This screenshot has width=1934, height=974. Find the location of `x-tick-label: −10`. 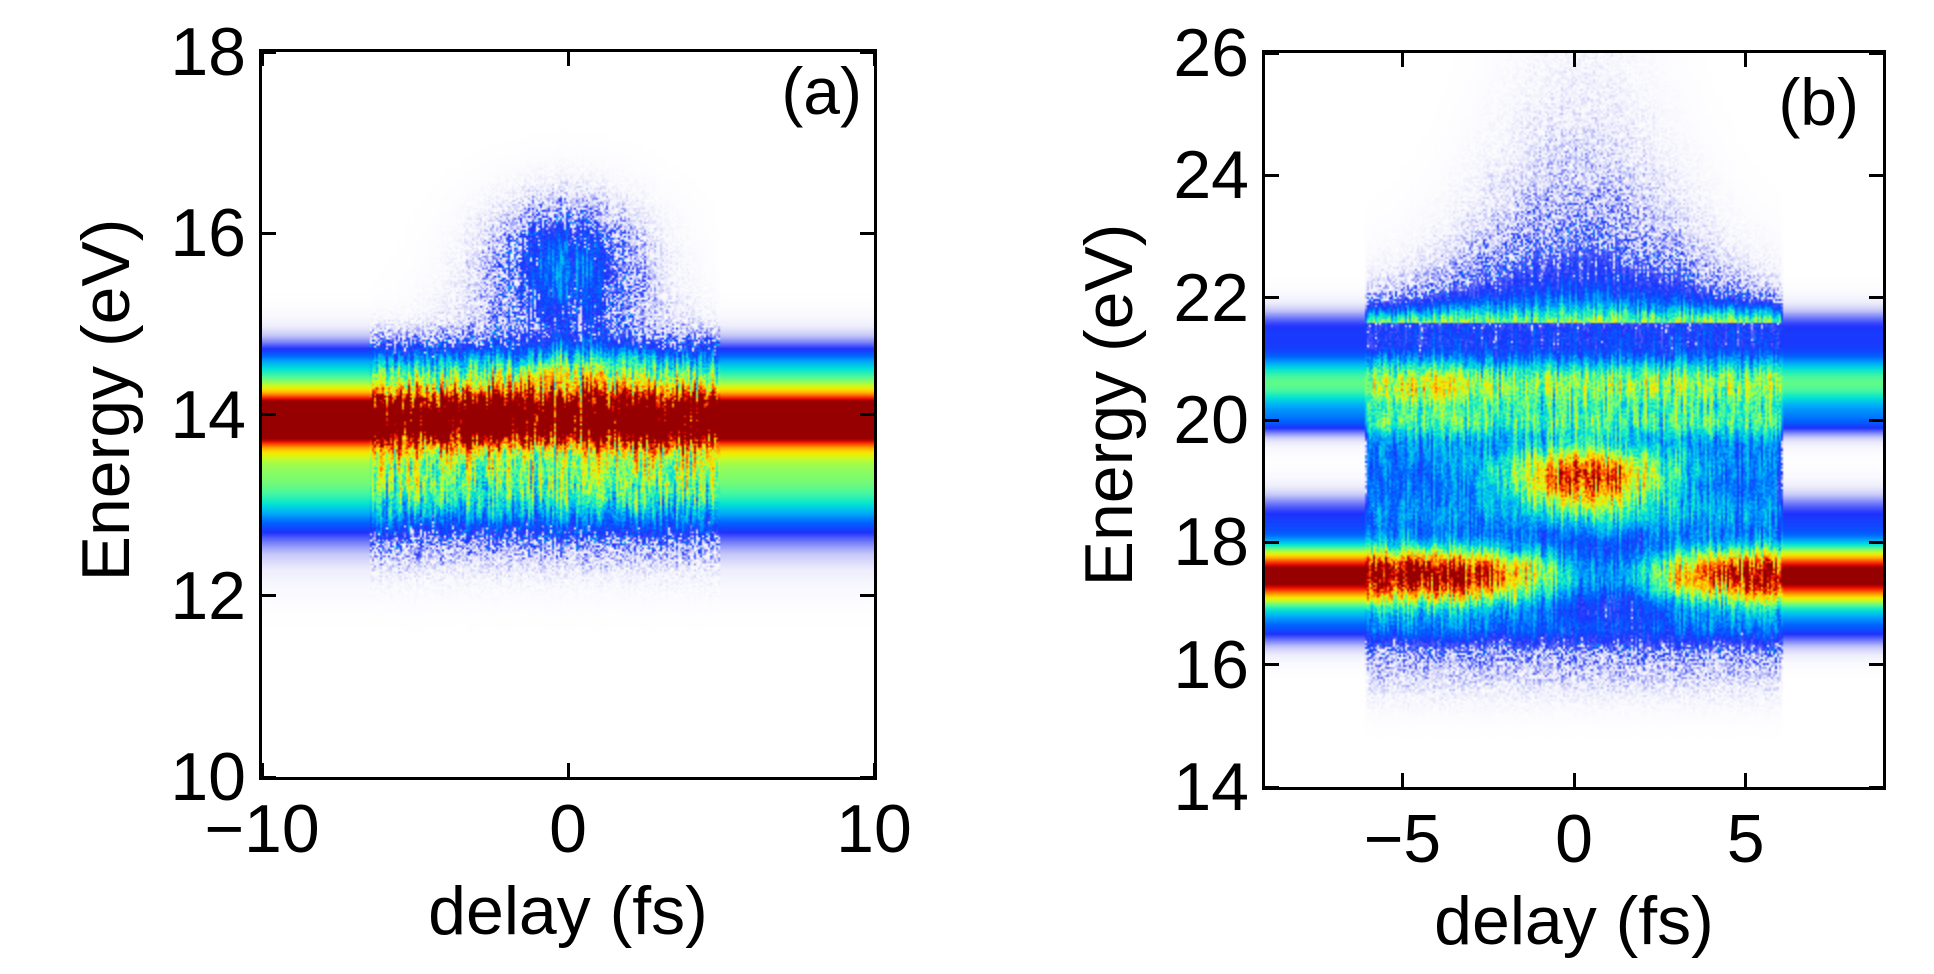

x-tick-label: −10 is located at coordinates (262, 829).